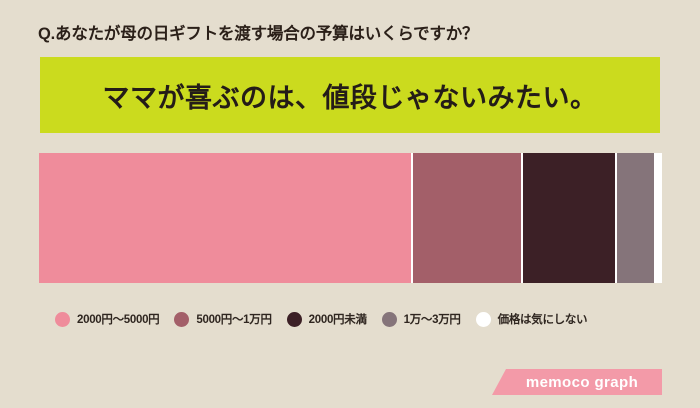  What do you see at coordinates (118, 320) in the screenshot?
I see `legend-item-label: 2000円～5000円` at bounding box center [118, 320].